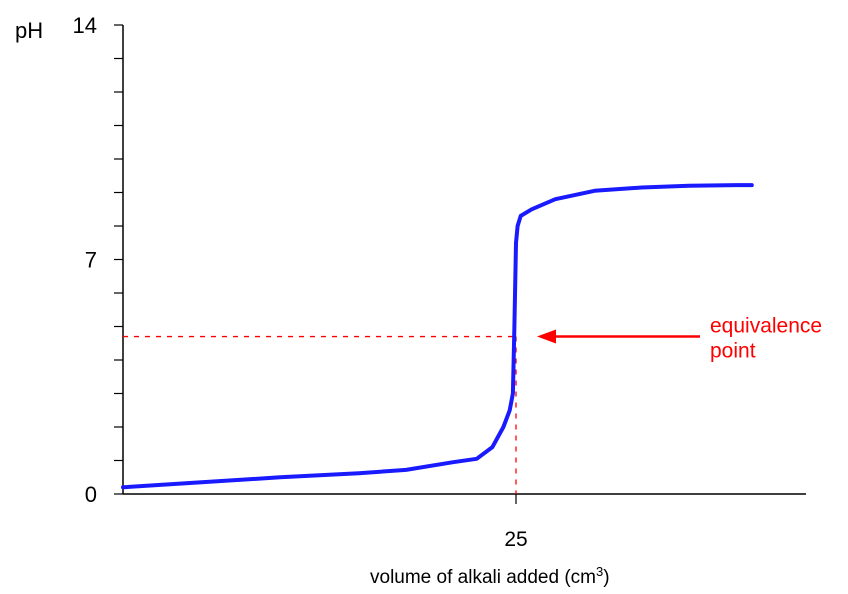 This screenshot has height=594, width=848. What do you see at coordinates (91, 260) in the screenshot?
I see `y-tick-label-7: 7` at bounding box center [91, 260].